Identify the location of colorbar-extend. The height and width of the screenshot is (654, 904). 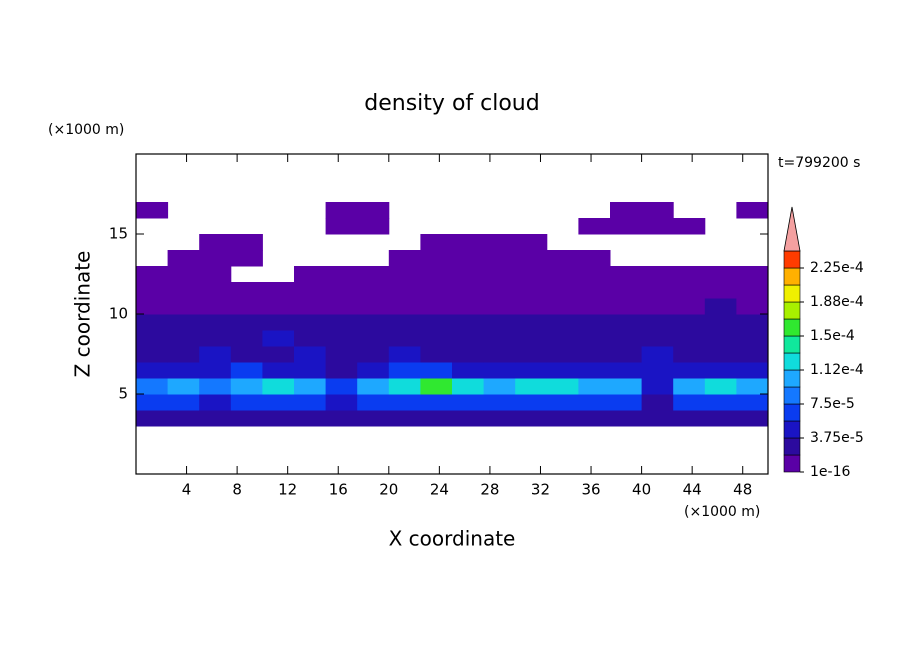
(792, 229).